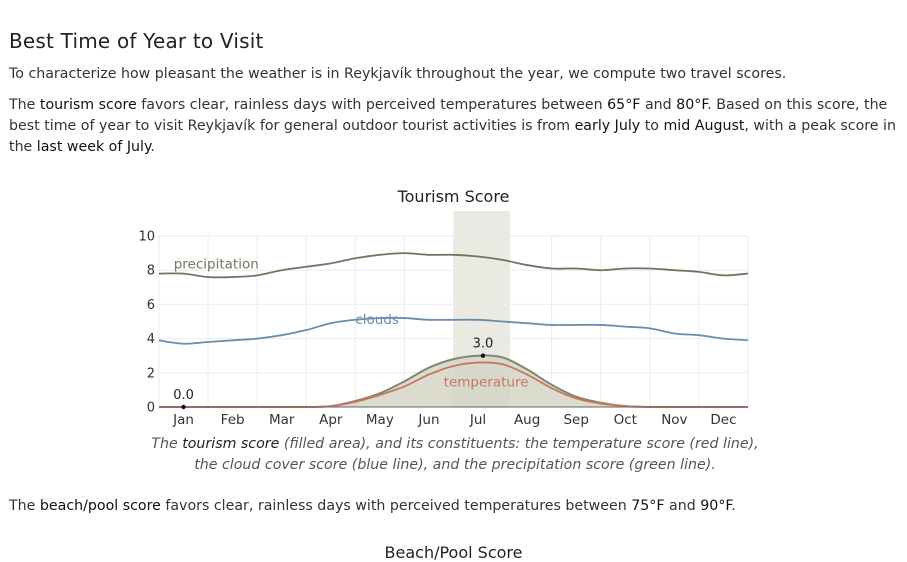 This screenshot has width=907, height=562. I want to click on x-tick-label: Apr, so click(331, 420).